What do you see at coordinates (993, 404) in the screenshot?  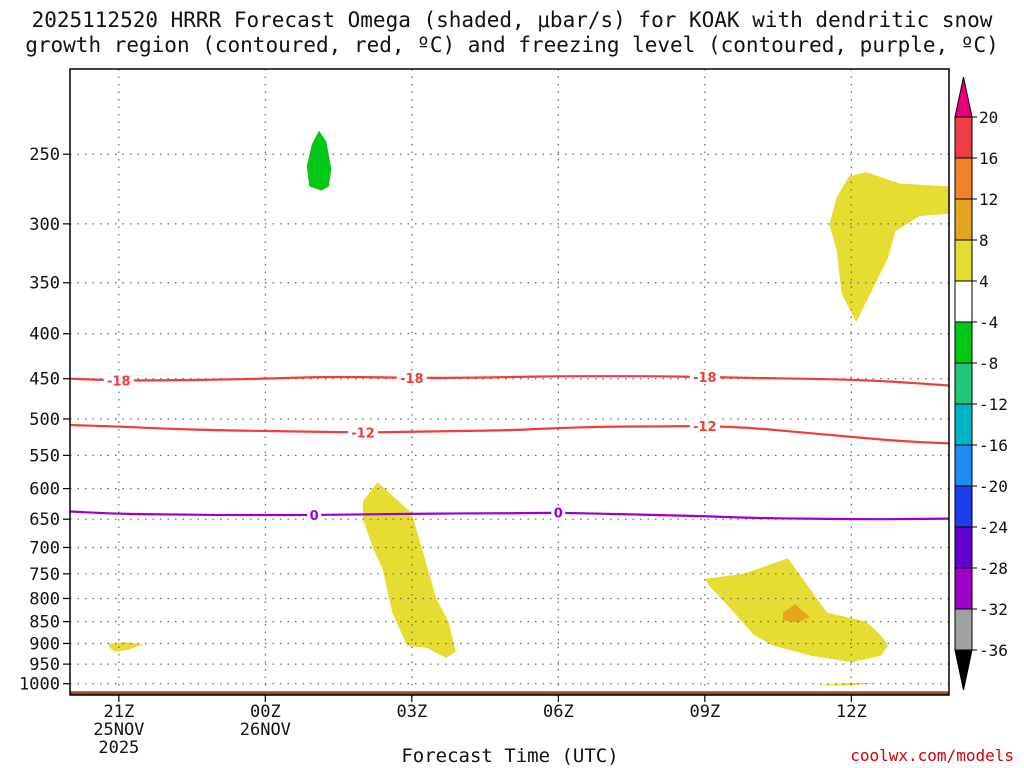 I see `colorbar-tick-label: -12` at bounding box center [993, 404].